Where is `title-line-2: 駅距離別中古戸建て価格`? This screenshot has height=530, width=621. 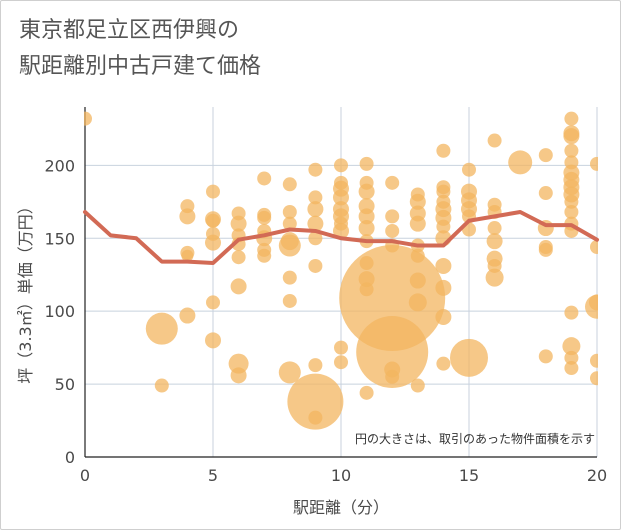 title-line-2: 駅距離別中古戸建て価格 is located at coordinates (140, 66).